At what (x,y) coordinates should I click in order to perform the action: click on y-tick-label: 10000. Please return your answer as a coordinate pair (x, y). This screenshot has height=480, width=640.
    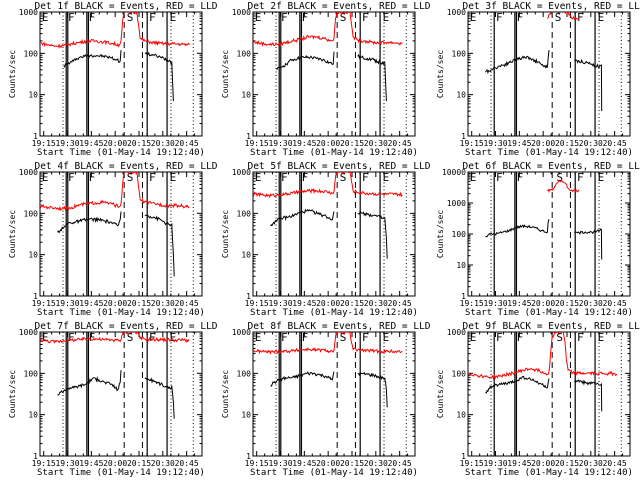
    Looking at the image, I should click on (454, 172).